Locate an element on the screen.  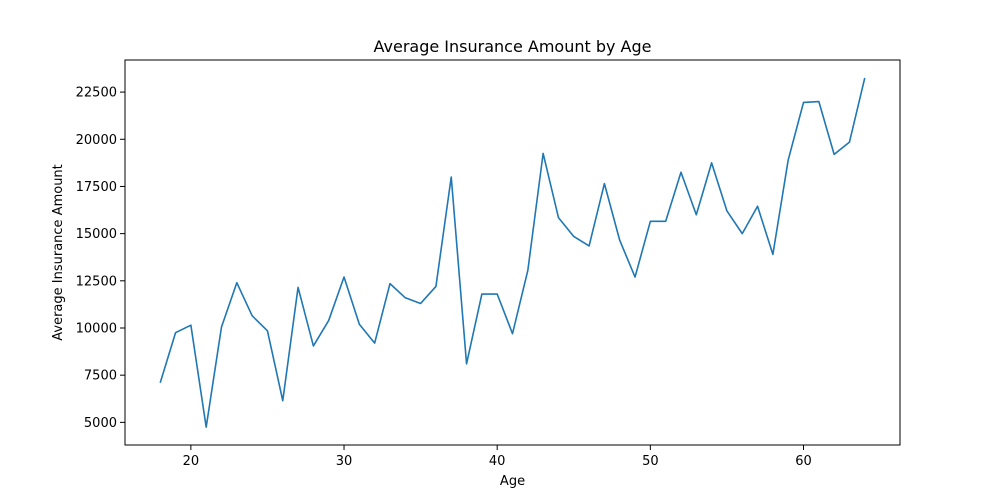
x-tick-label: 20 is located at coordinates (191, 461).